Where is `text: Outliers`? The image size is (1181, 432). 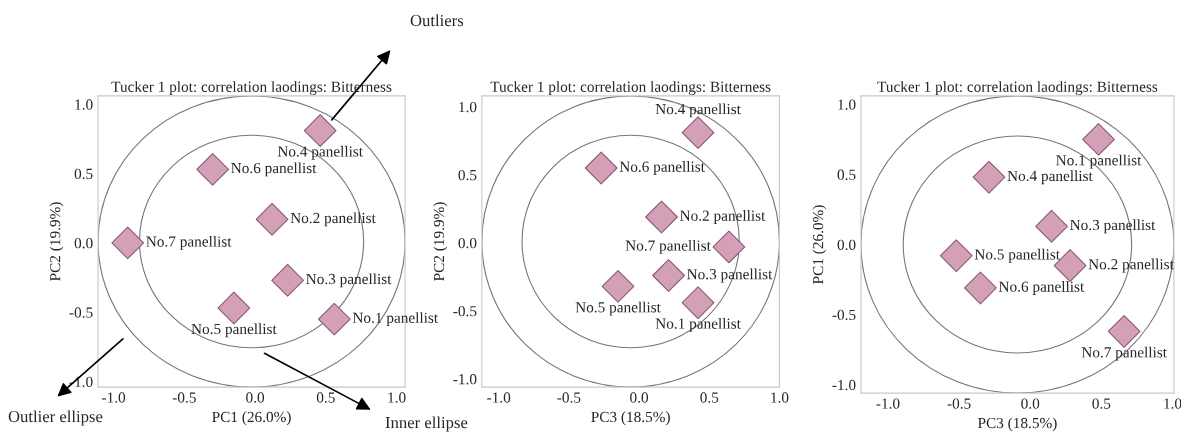
text: Outliers is located at coordinates (437, 20).